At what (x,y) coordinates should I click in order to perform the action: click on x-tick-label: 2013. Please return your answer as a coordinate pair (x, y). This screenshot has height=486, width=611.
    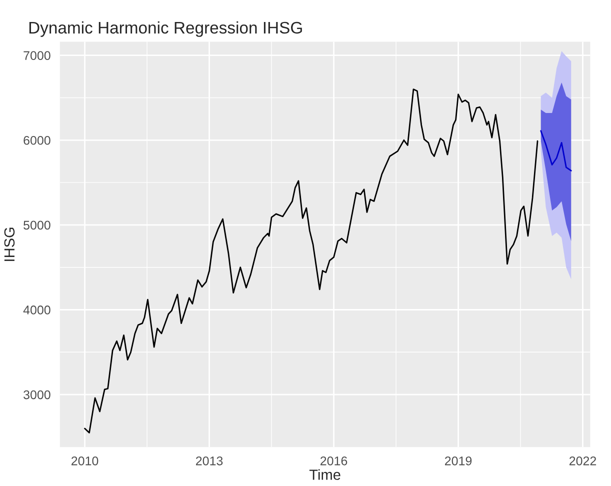
    Looking at the image, I should click on (209, 461).